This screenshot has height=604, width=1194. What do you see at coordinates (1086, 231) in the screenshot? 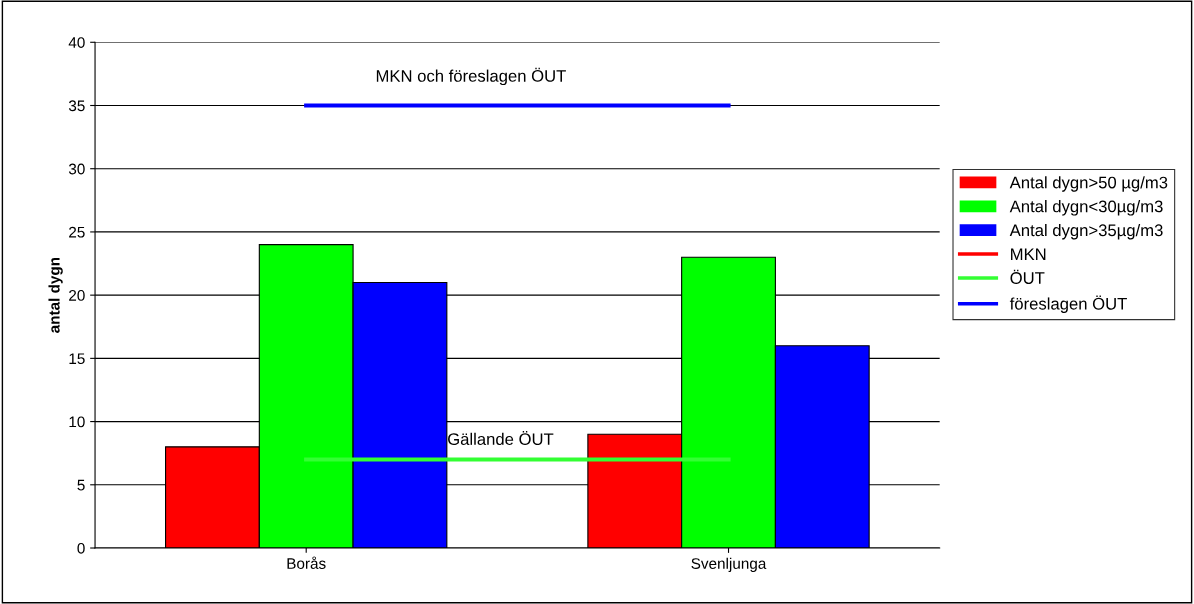
I see `legend-label: Antal dygn>35µg/m3` at bounding box center [1086, 231].